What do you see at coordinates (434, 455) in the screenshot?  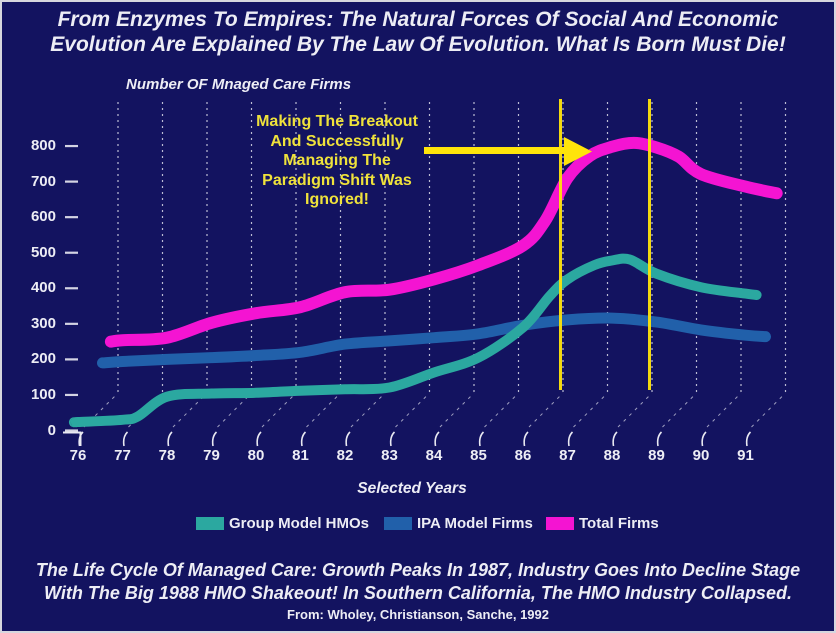 I see `x-tick-label-84: 84` at bounding box center [434, 455].